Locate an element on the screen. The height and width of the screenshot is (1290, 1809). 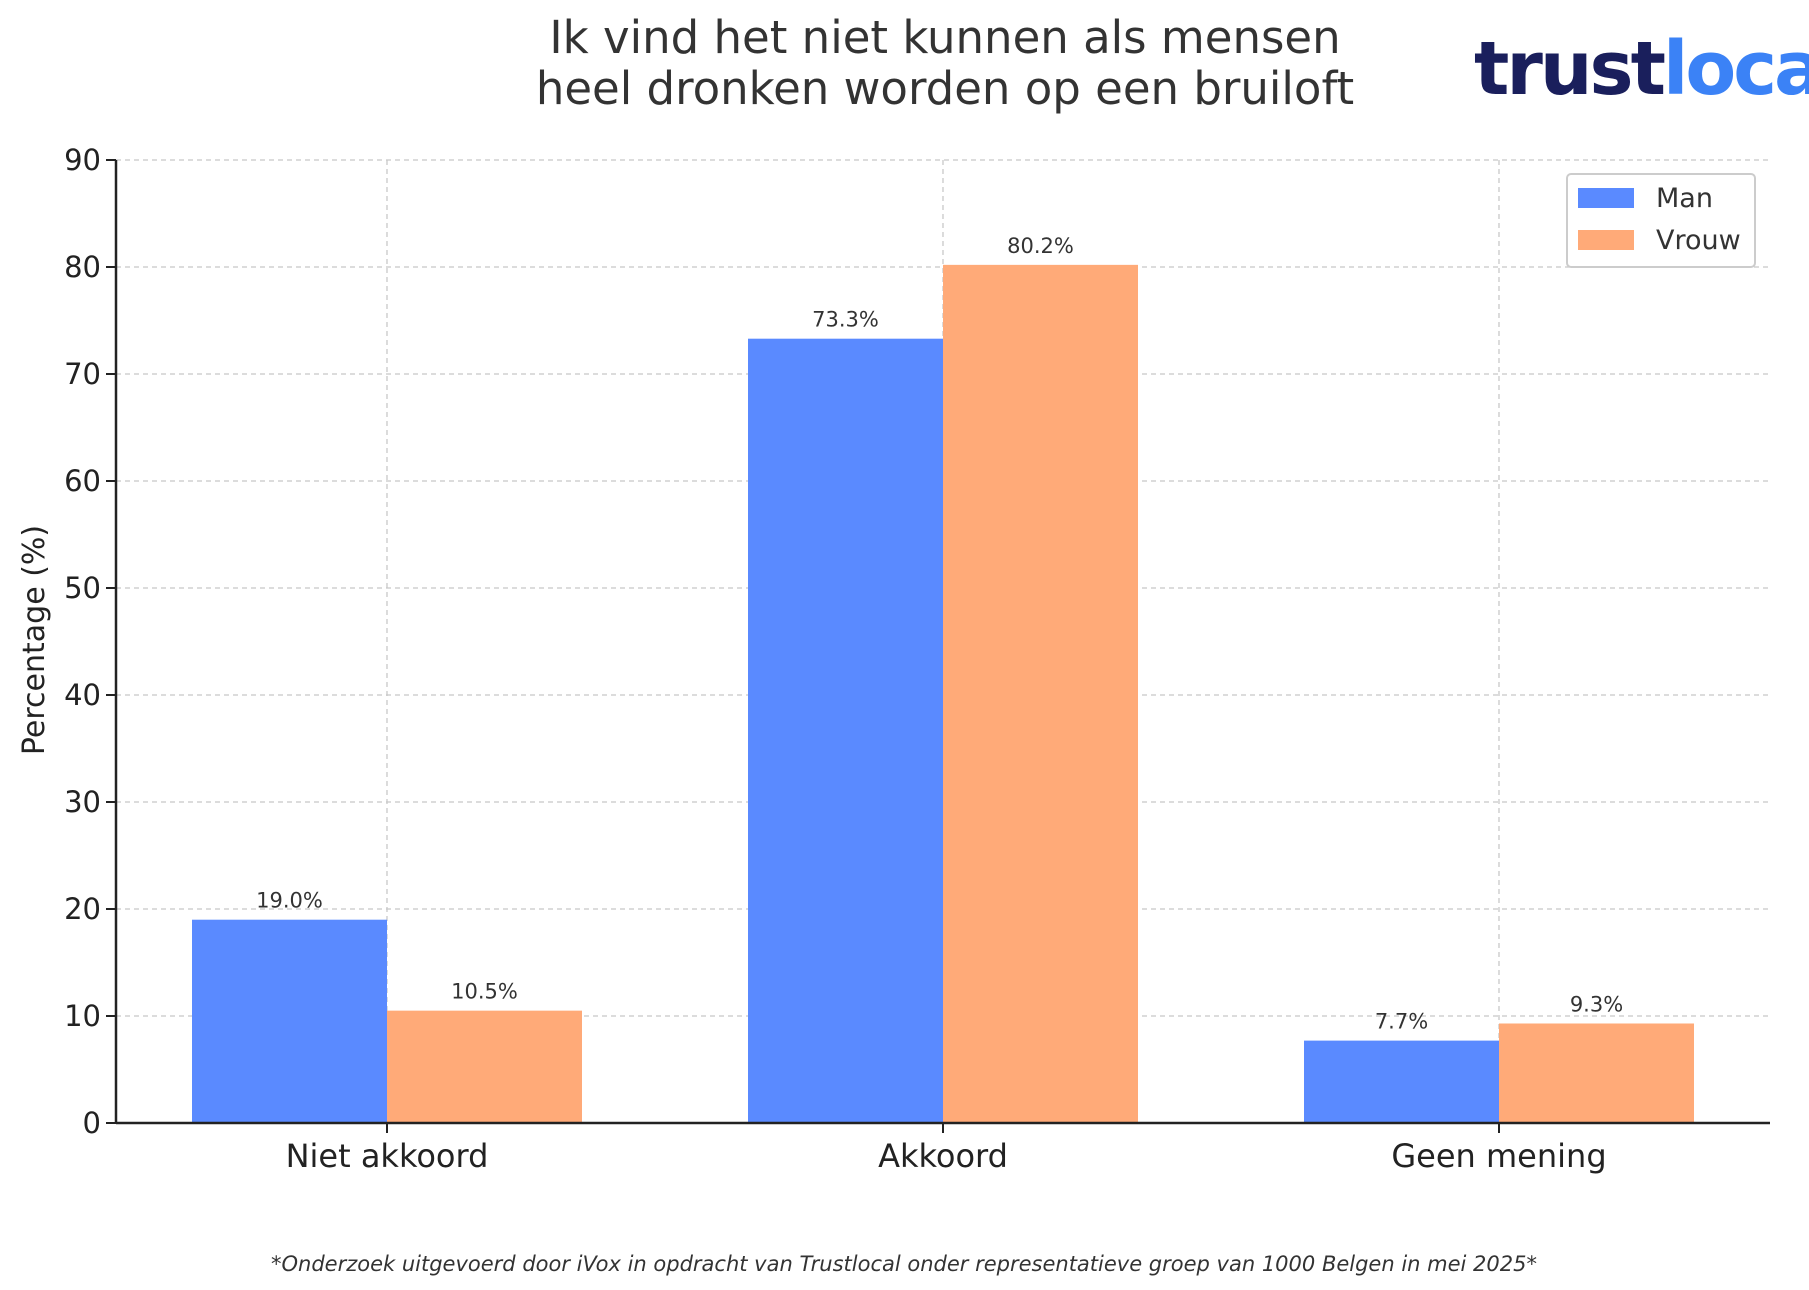
chart-title-line-1: Ik vind het niet kunnen als mensen is located at coordinates (944, 37).